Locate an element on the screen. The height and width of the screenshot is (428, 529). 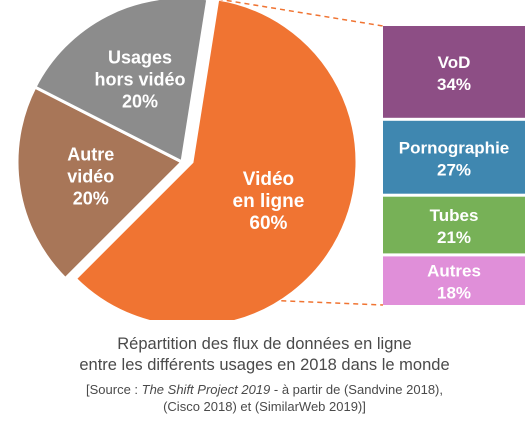
pie-label-2: Autre vidéo 20% is located at coordinates (90, 176).